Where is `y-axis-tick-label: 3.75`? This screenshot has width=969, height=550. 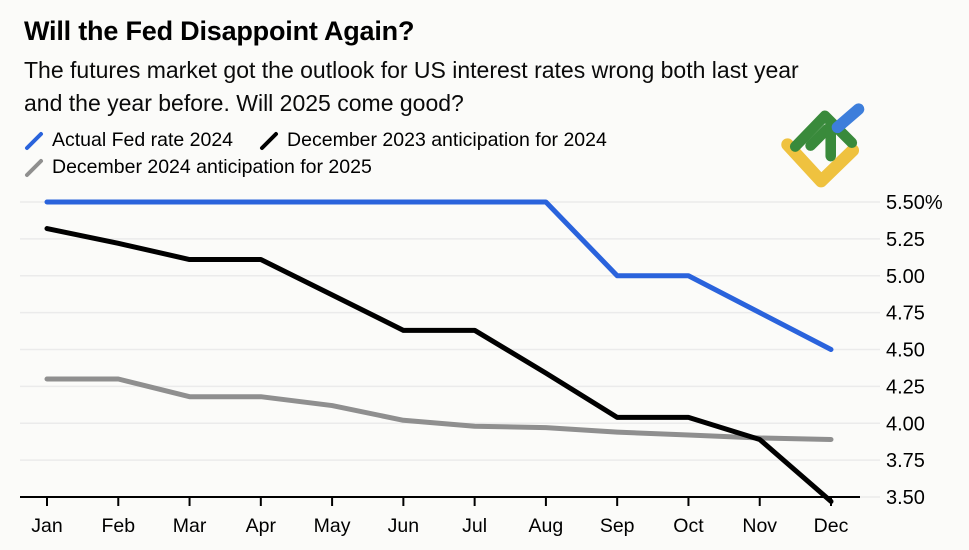 y-axis-tick-label: 3.75 is located at coordinates (905, 461).